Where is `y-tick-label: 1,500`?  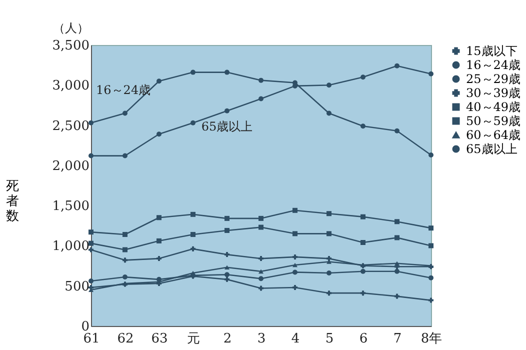
y-tick-label: 1,500 is located at coordinates (71, 206).